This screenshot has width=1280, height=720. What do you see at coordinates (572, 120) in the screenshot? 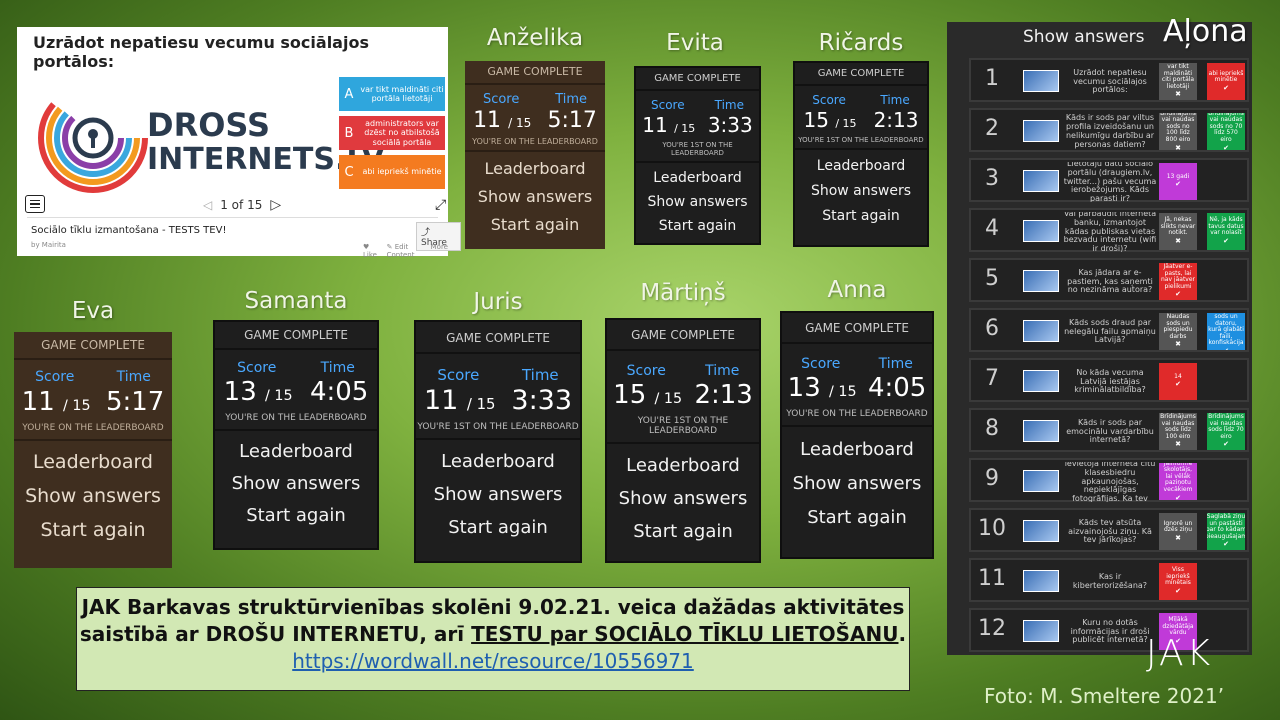
I see `time-value: 5:17` at bounding box center [572, 120].